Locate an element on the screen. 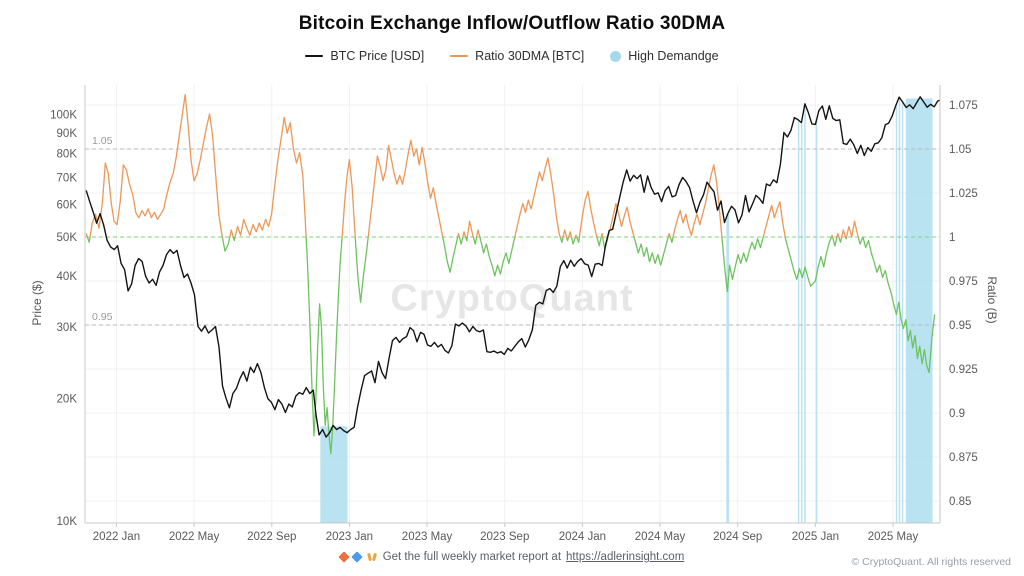  ratio-tick-label: 1.05 is located at coordinates (960, 150).